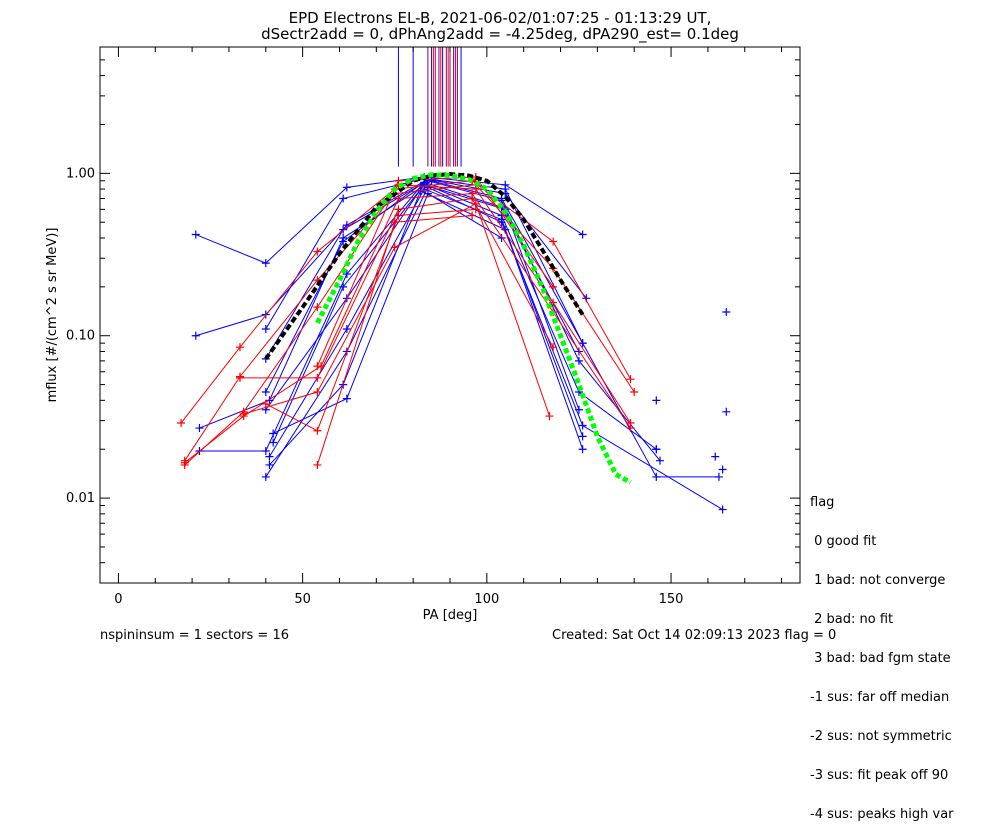  I want to click on x-axis-label: PA [deg], so click(450, 615).